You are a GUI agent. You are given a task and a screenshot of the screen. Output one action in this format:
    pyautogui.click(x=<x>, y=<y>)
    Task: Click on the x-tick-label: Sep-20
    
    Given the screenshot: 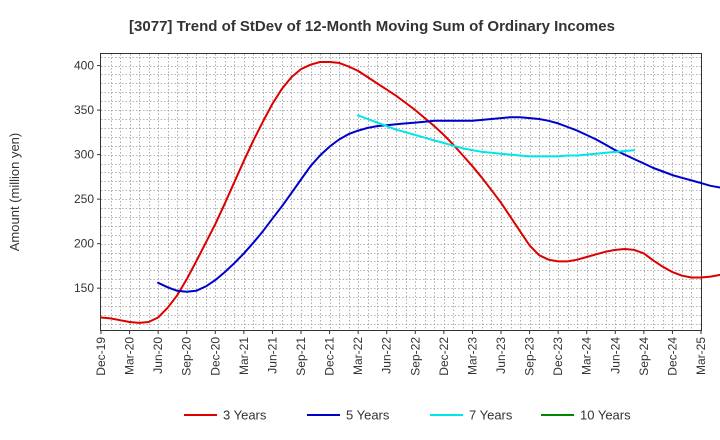 What is the action you would take?
    pyautogui.click(x=187, y=356)
    